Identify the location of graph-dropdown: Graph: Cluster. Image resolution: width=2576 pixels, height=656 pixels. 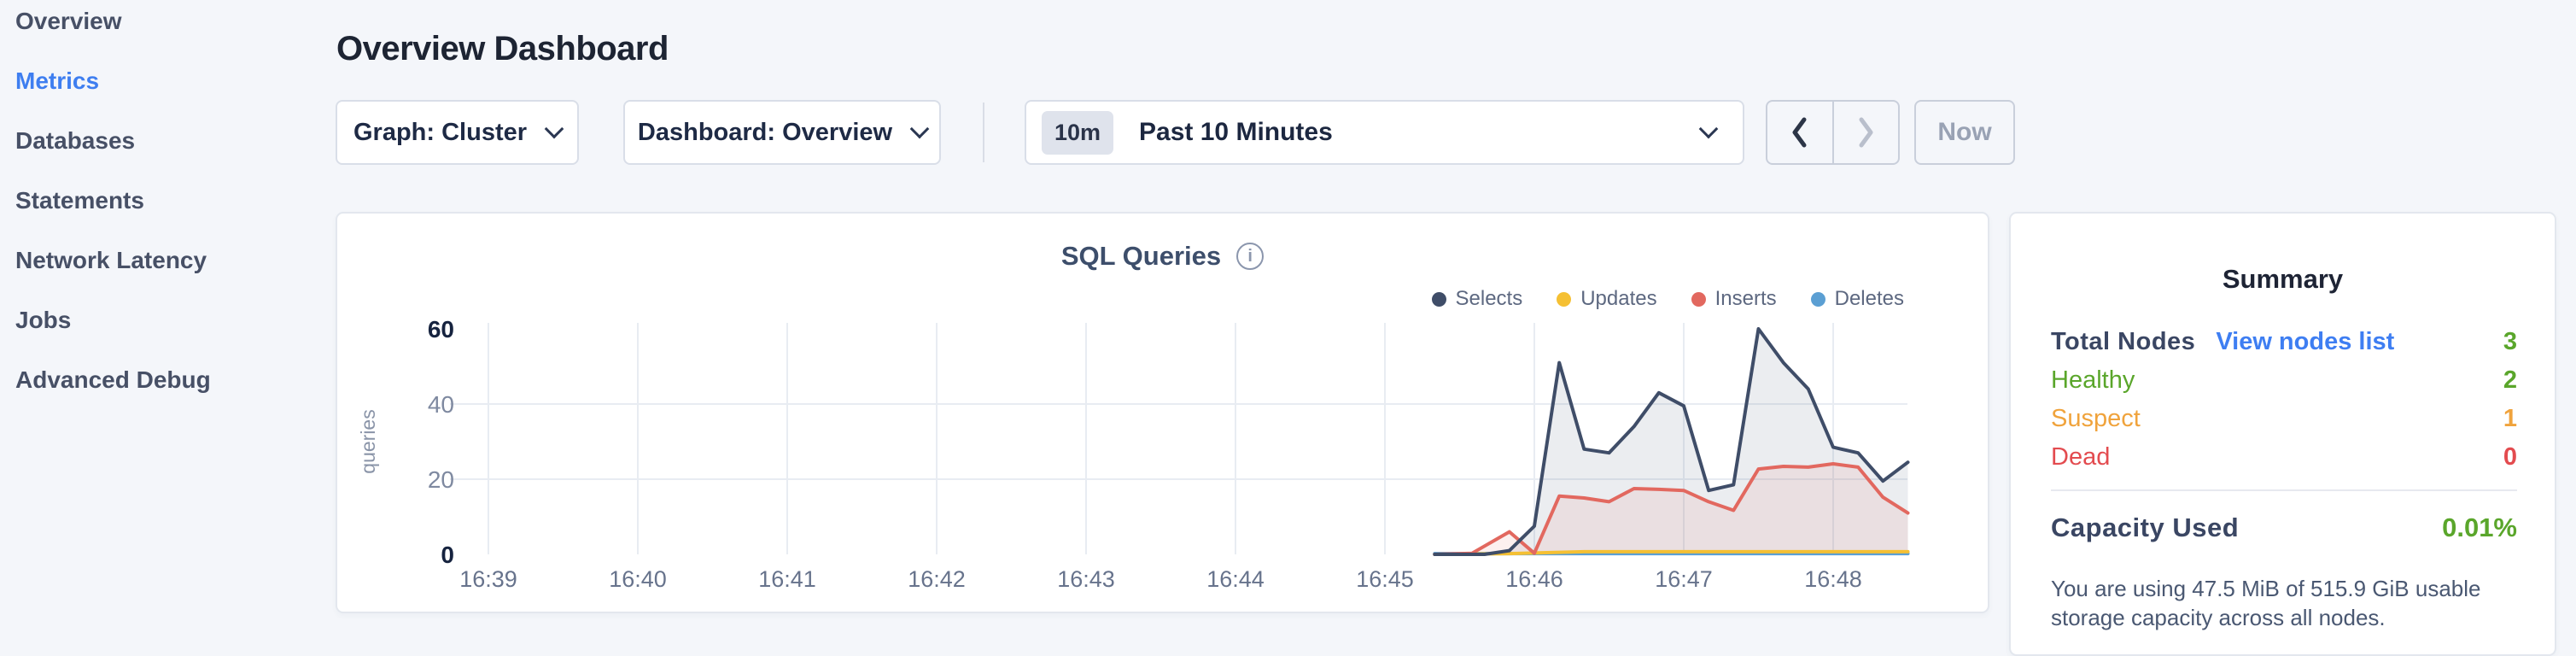
(457, 132).